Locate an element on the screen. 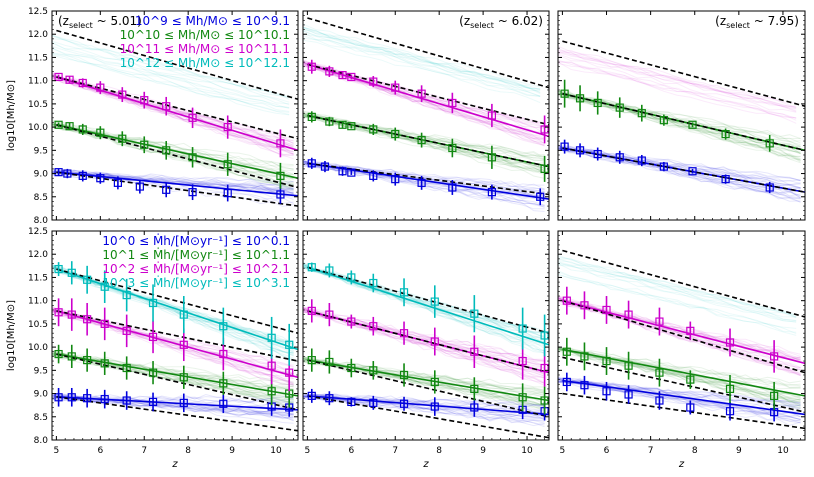 The image size is (814, 477). x-tick-label: 8 is located at coordinates (695, 451).